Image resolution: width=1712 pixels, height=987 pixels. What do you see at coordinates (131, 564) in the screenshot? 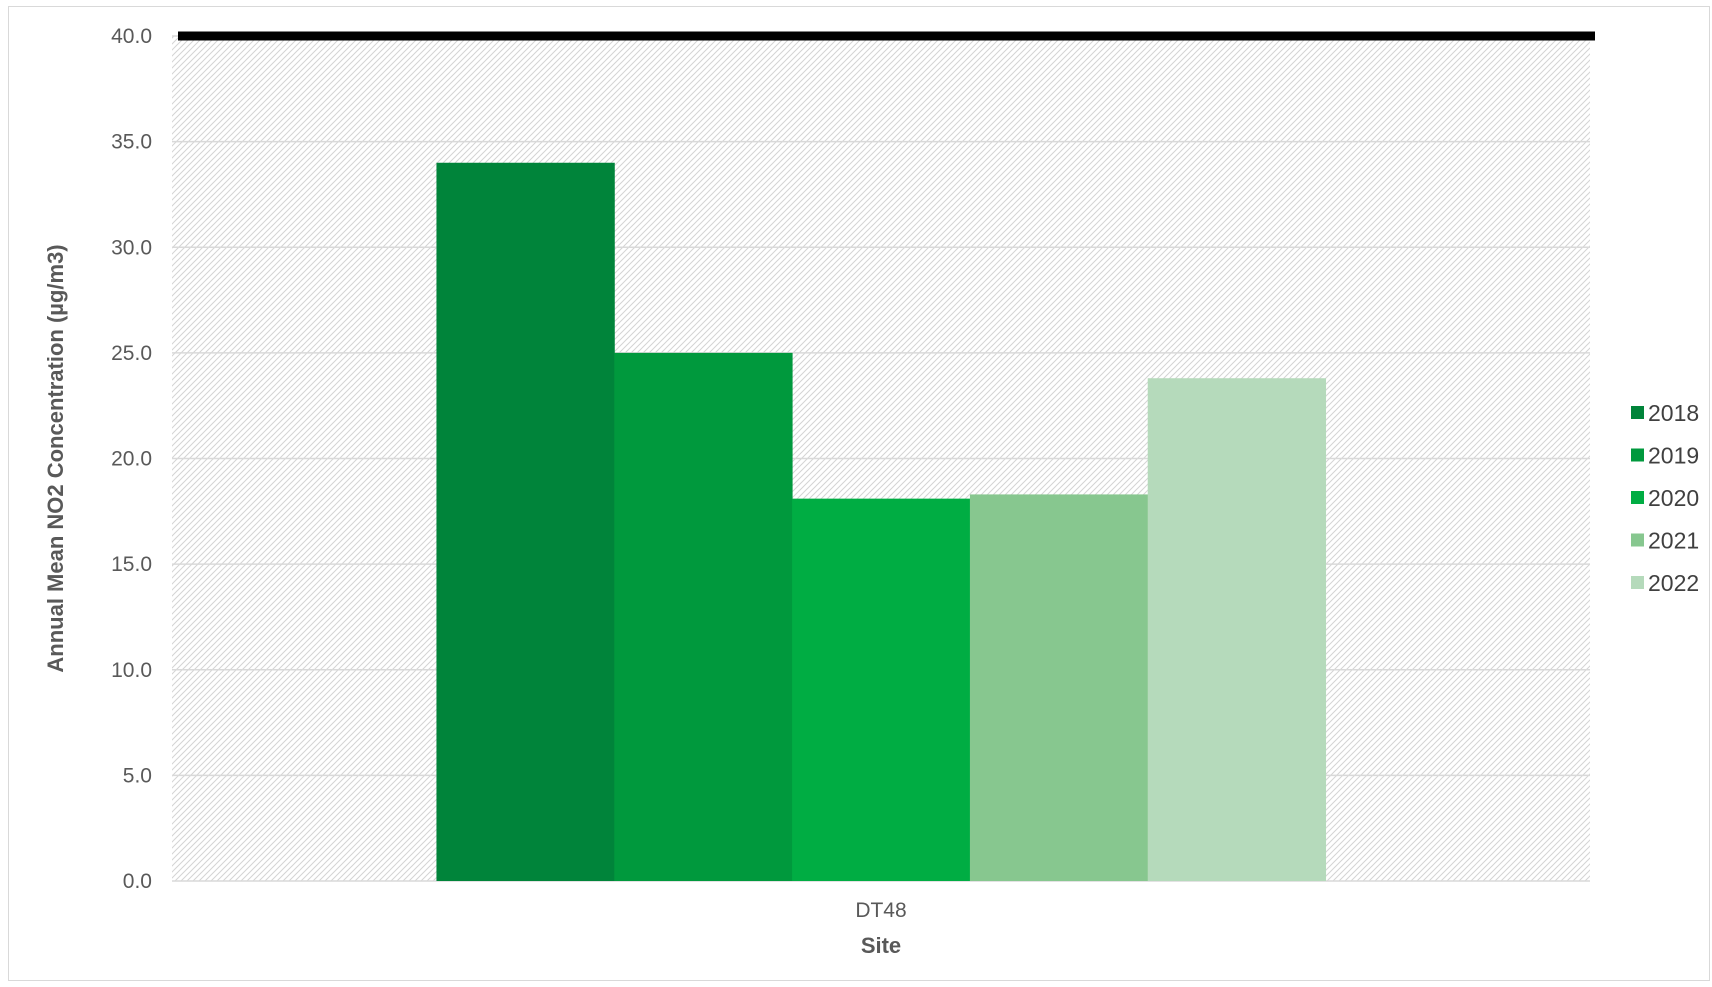
I see `y-tick-label: 15.0` at bounding box center [131, 564].